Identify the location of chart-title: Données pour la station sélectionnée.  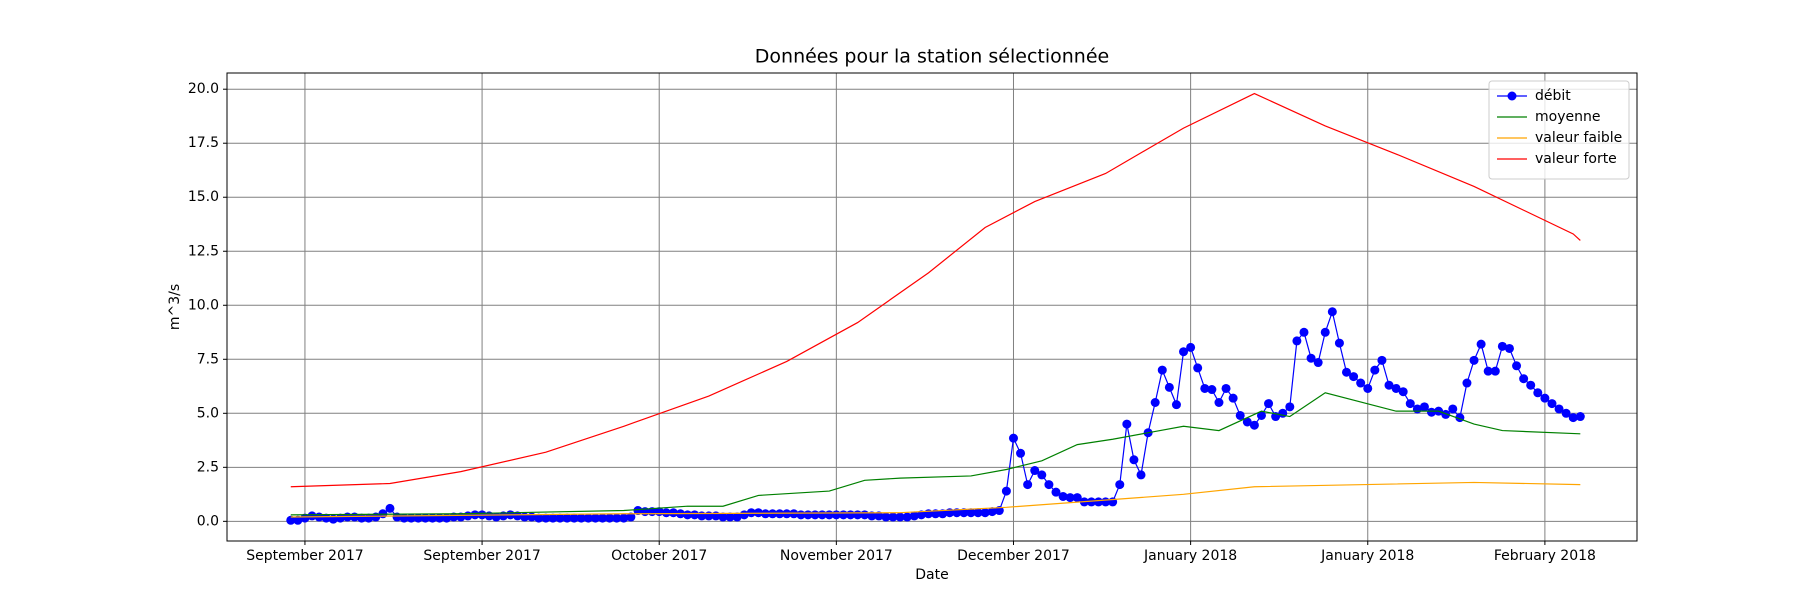
(932, 57).